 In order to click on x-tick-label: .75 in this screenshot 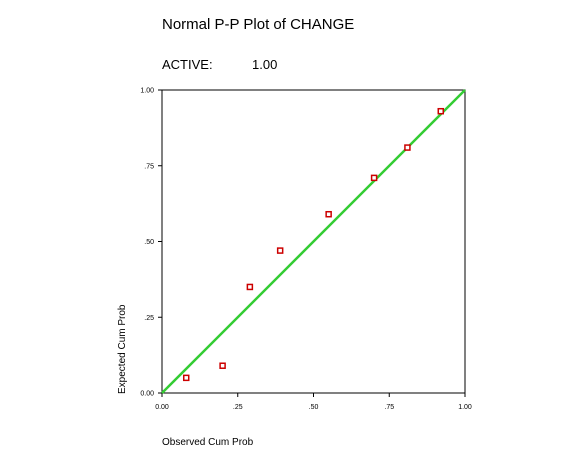, I will do `click(389, 407)`.